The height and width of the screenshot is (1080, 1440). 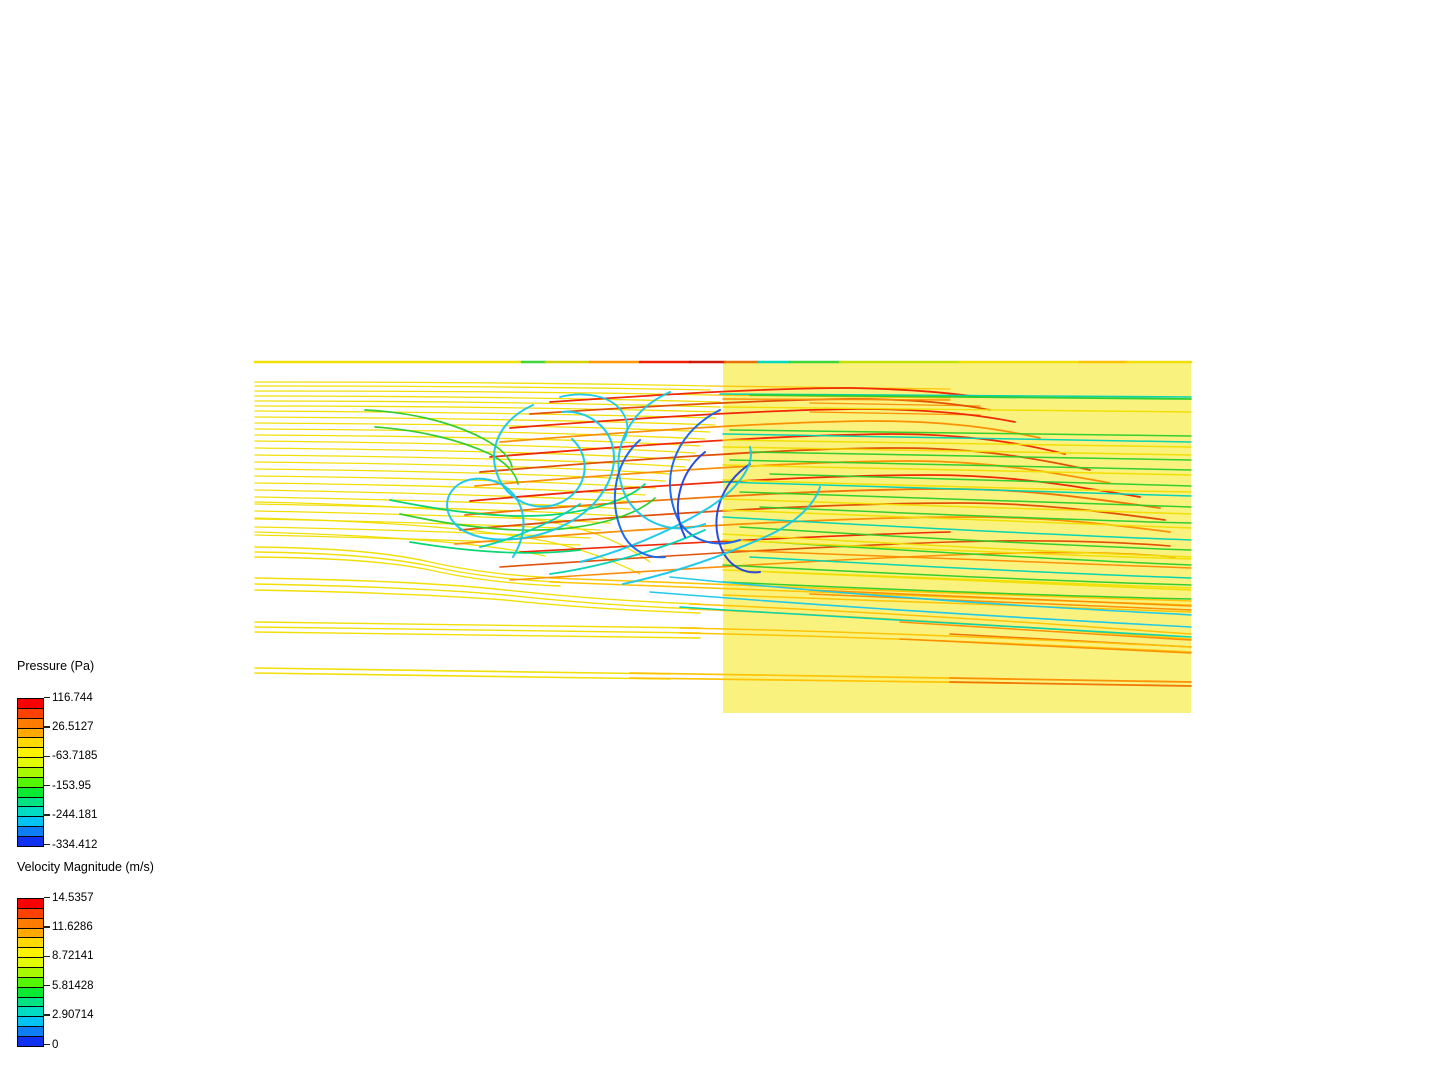 I want to click on velocity-tick-label: 2.90714, so click(x=73, y=1015).